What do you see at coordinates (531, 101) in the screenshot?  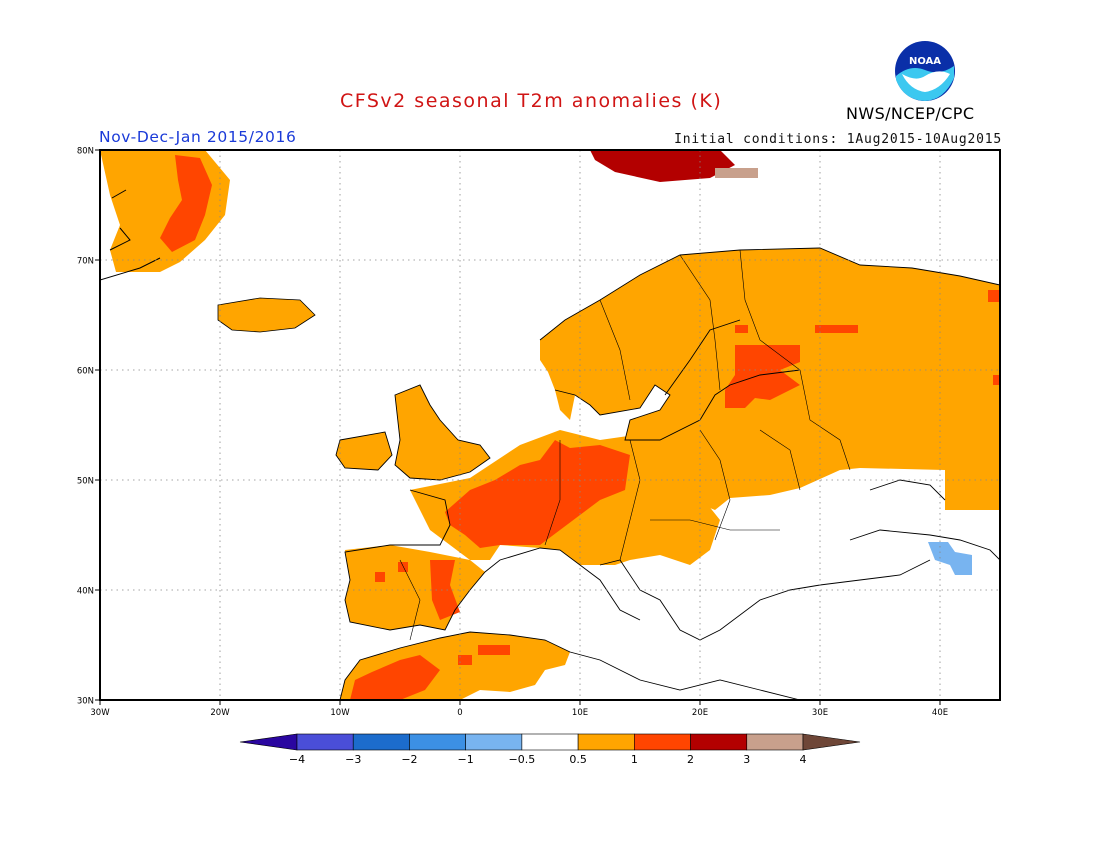 I see `map-title: CFSv2 seasonal T2m anomalies (K)` at bounding box center [531, 101].